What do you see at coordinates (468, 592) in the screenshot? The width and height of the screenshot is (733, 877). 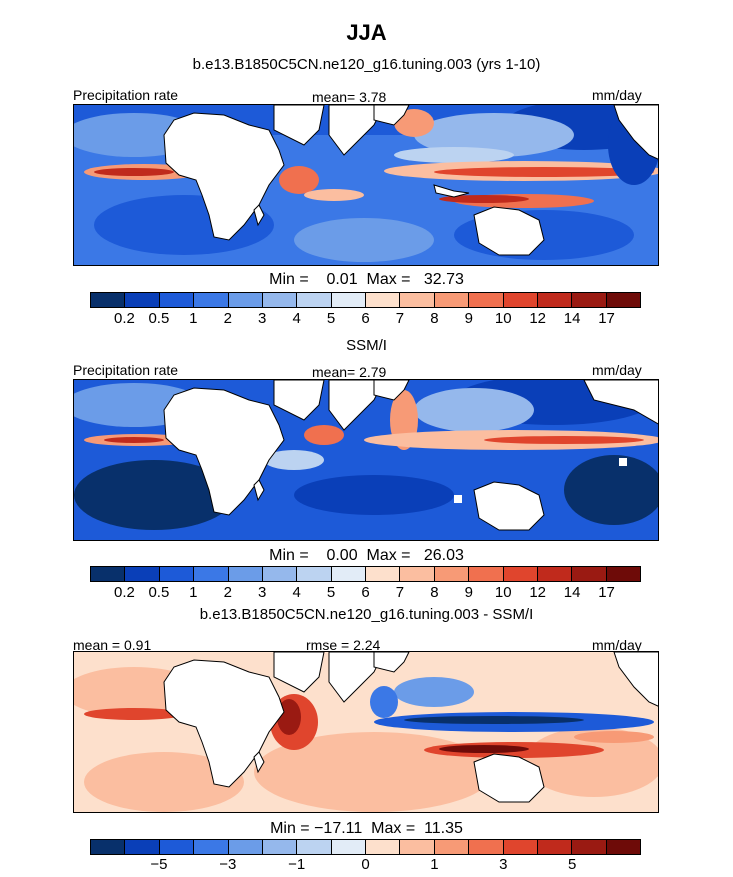 I see `panel-2-tick-label: 9` at bounding box center [468, 592].